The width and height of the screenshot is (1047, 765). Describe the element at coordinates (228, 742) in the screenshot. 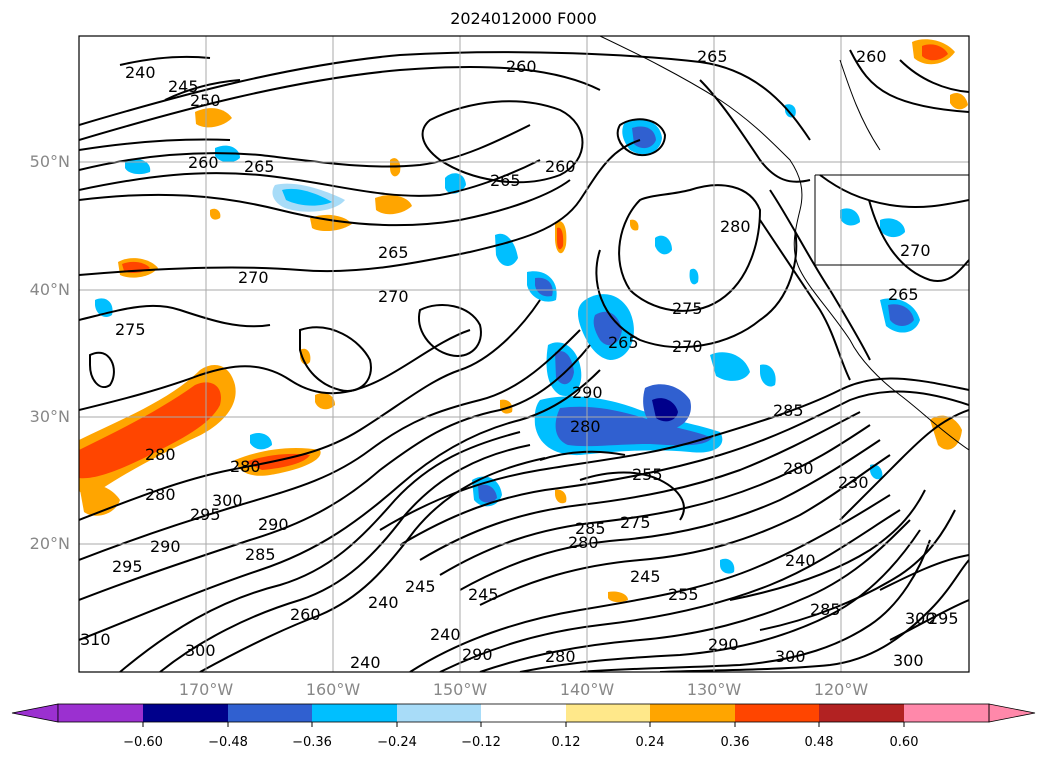

I see `colorbar-tick: −0.48` at that location.